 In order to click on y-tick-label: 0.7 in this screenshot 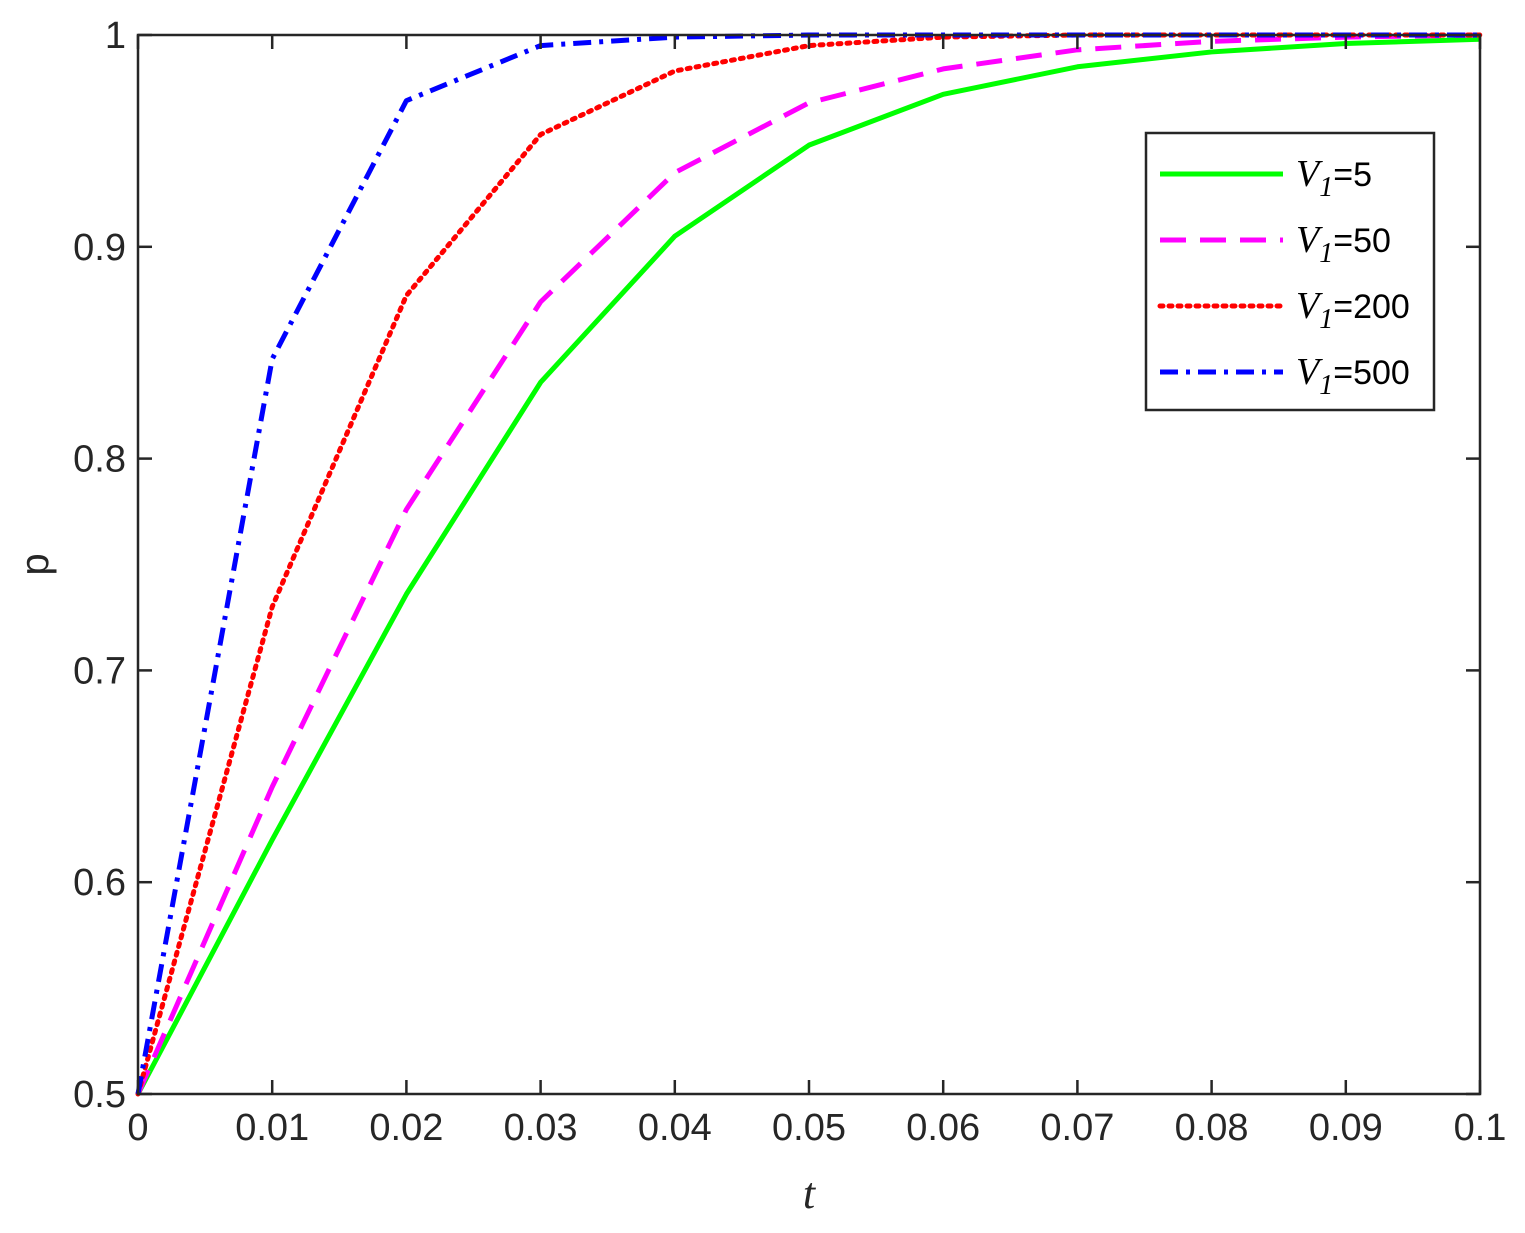, I will do `click(99, 671)`.